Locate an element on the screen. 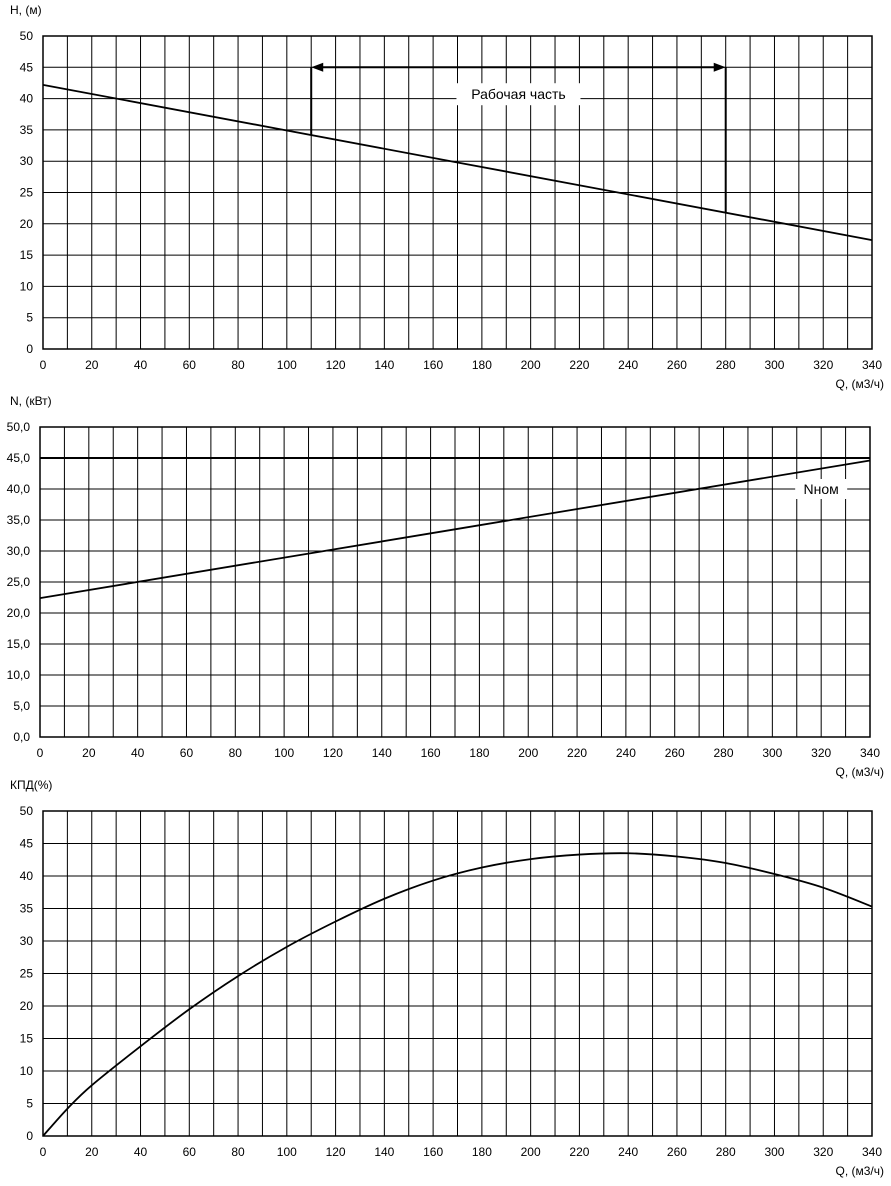 This screenshot has width=891, height=1186. y-tick-label: 25,0 is located at coordinates (19, 582).